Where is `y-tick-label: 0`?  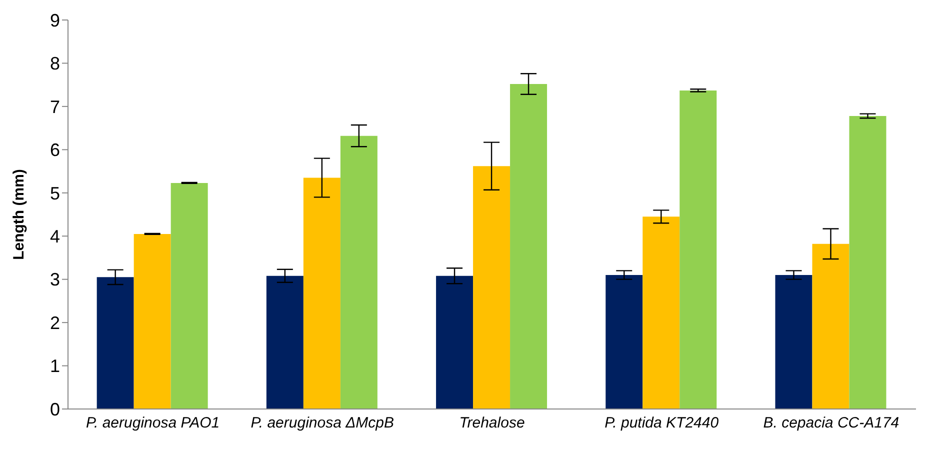
y-tick-label: 0 is located at coordinates (55, 409).